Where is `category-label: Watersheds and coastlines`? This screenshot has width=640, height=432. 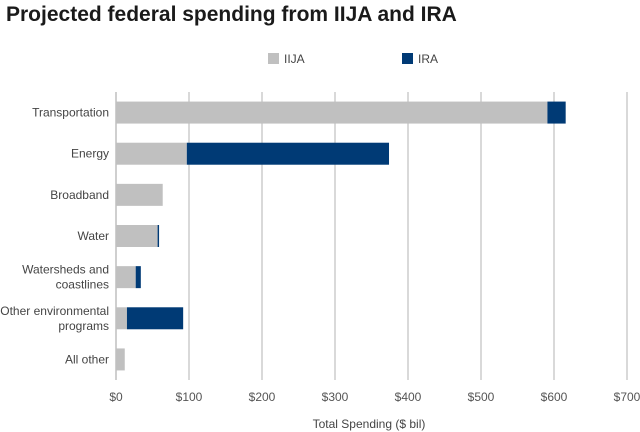
category-label: Watersheds and coastlines is located at coordinates (65, 277).